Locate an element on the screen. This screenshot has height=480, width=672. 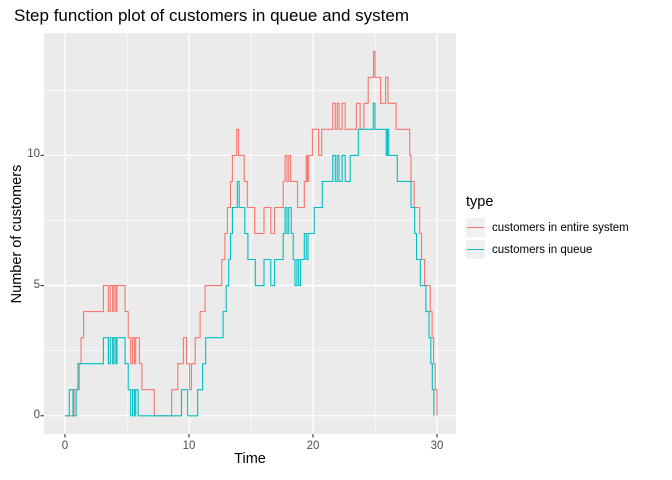
x-tick-label: 10 is located at coordinates (189, 446).